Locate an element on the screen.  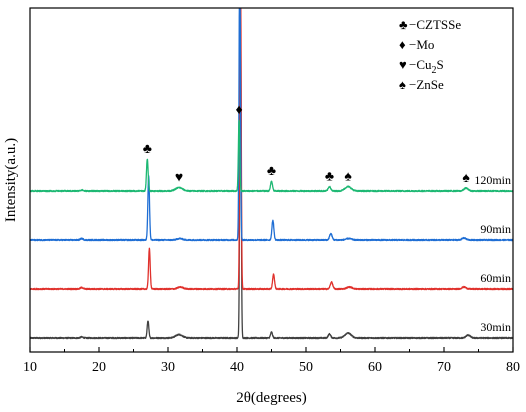
x-tick-label: 80 is located at coordinates (513, 367).